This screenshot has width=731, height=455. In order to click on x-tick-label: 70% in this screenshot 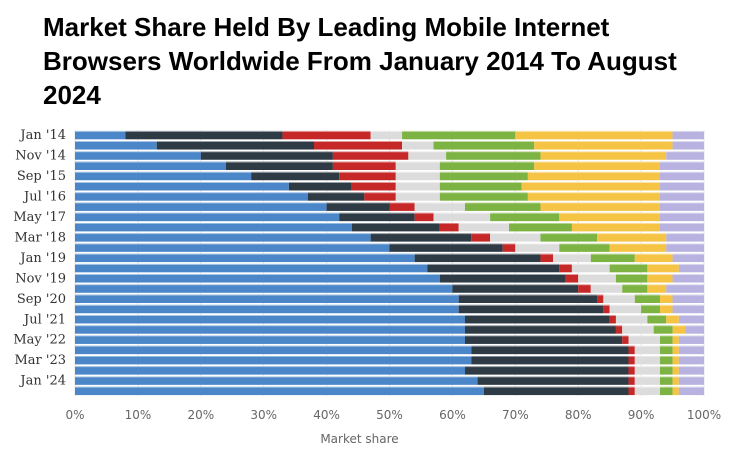, I will do `click(515, 415)`.